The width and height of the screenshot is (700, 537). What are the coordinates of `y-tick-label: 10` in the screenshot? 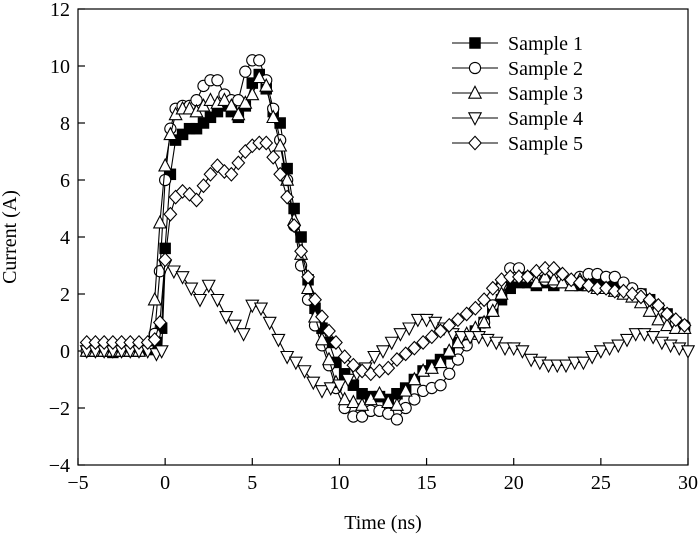 It's located at (60, 67).